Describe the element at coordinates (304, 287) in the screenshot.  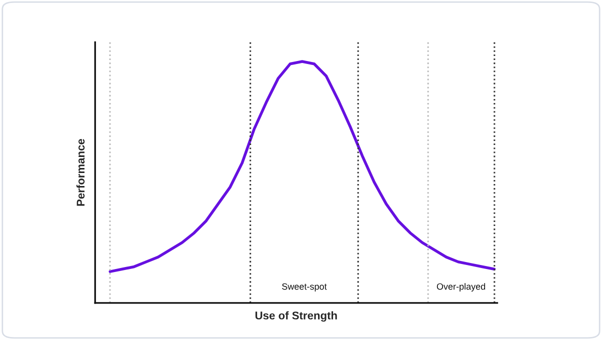
I see `annotation: Sweet-spot` at that location.